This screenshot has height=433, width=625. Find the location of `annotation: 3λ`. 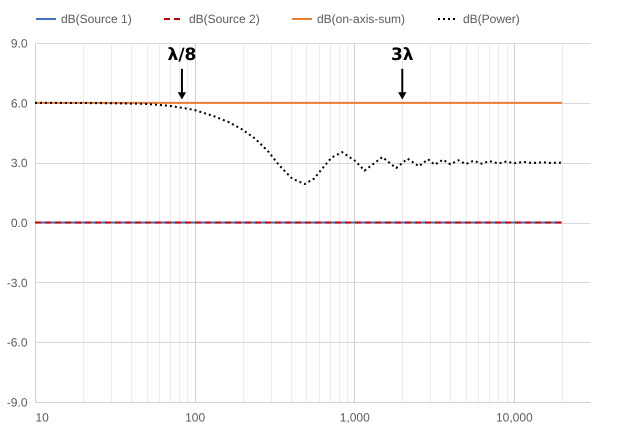

annotation: 3λ is located at coordinates (402, 54).